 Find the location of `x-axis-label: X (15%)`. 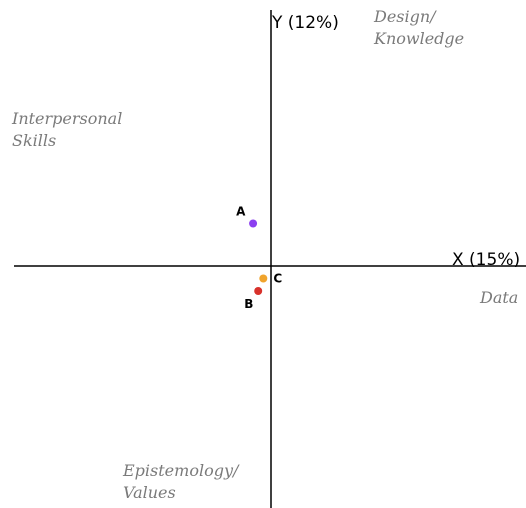

x-axis-label: X (15%) is located at coordinates (486, 260).